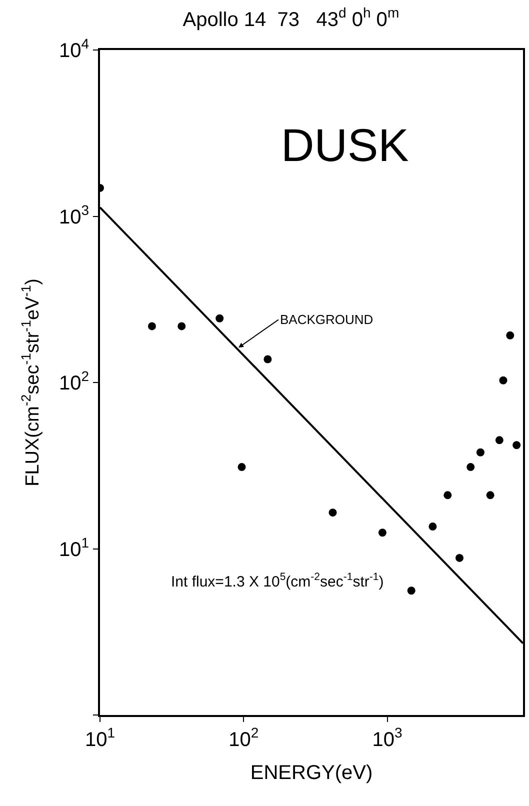 The image size is (529, 806). I want to click on y-tick-label: 10$^{3}$, so click(74, 215).